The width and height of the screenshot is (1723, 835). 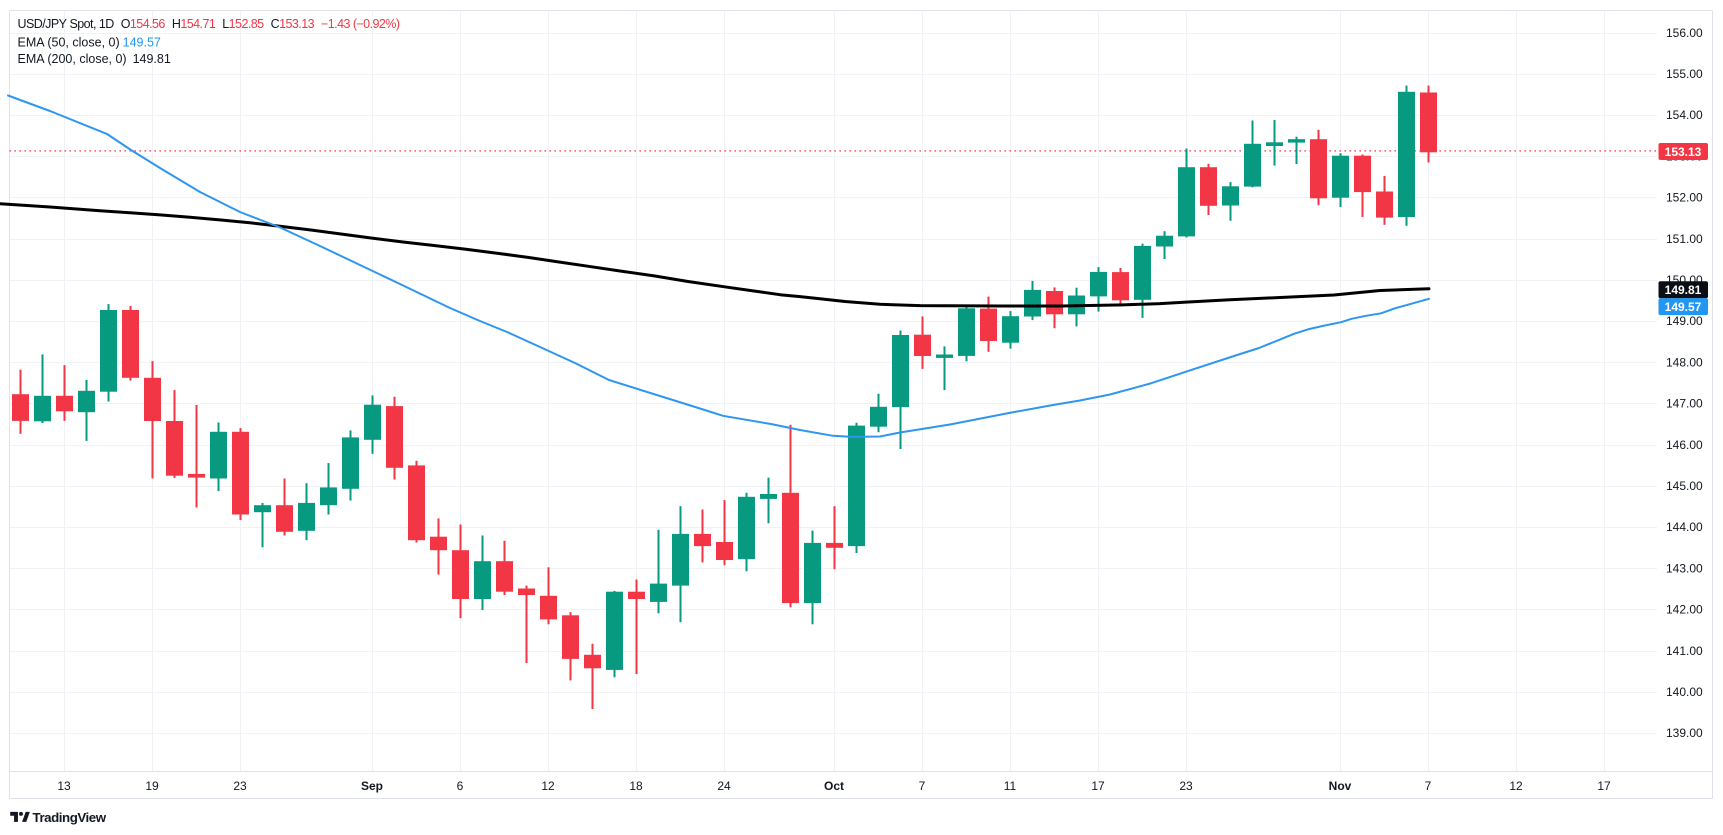 I want to click on svg-text: TradingView, so click(x=70, y=817).